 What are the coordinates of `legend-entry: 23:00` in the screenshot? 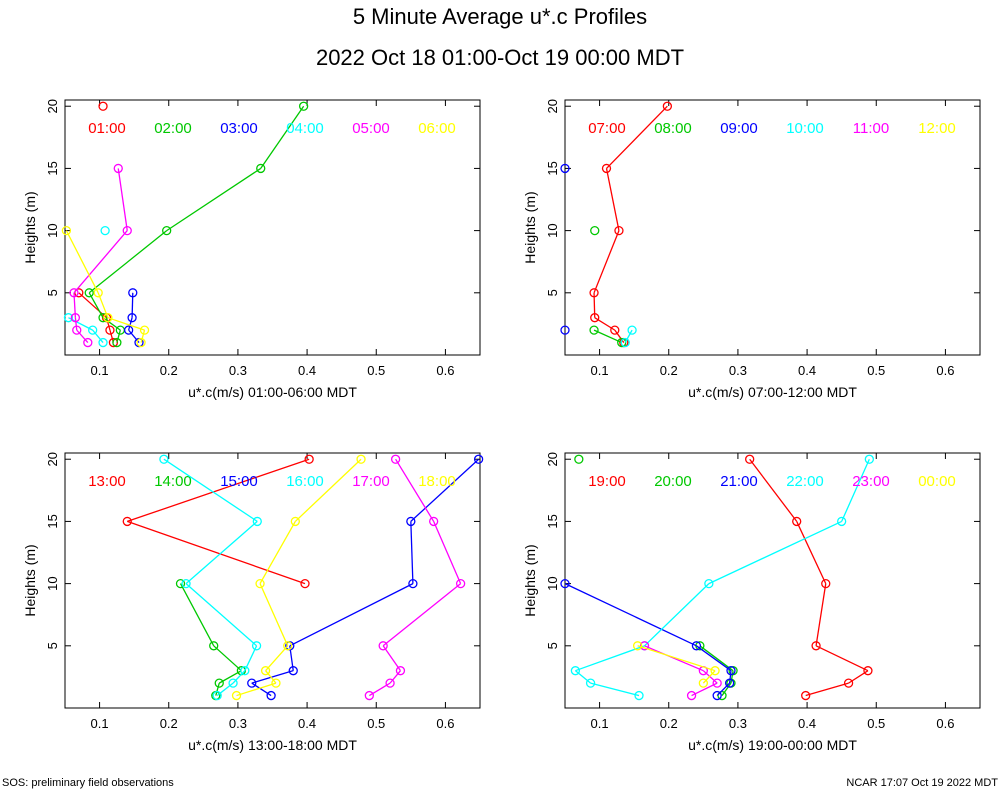 It's located at (871, 481).